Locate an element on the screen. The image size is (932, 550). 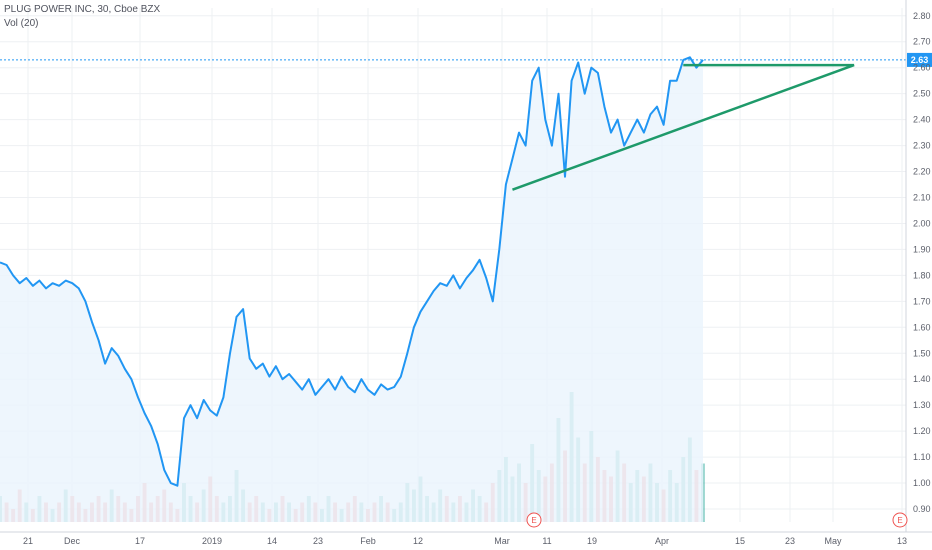
x-tick-label: 15 is located at coordinates (740, 541).